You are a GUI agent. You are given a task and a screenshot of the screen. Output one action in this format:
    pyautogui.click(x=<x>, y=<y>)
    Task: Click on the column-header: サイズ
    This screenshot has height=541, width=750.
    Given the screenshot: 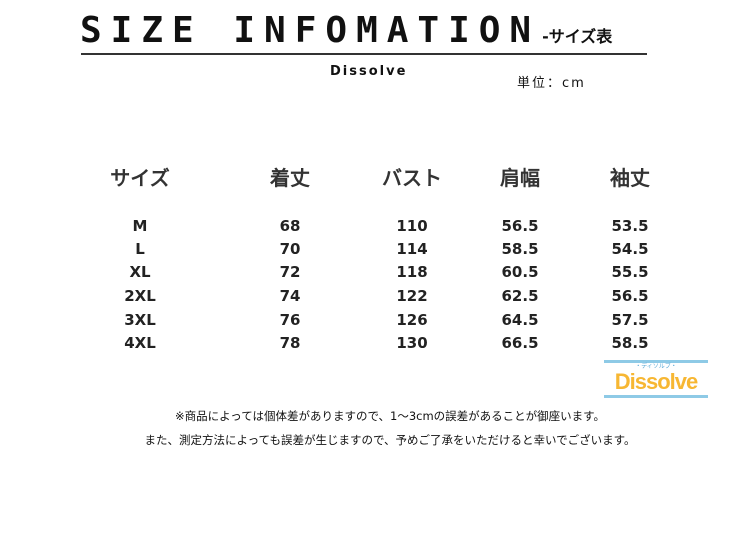 What is the action you would take?
    pyautogui.click(x=140, y=178)
    